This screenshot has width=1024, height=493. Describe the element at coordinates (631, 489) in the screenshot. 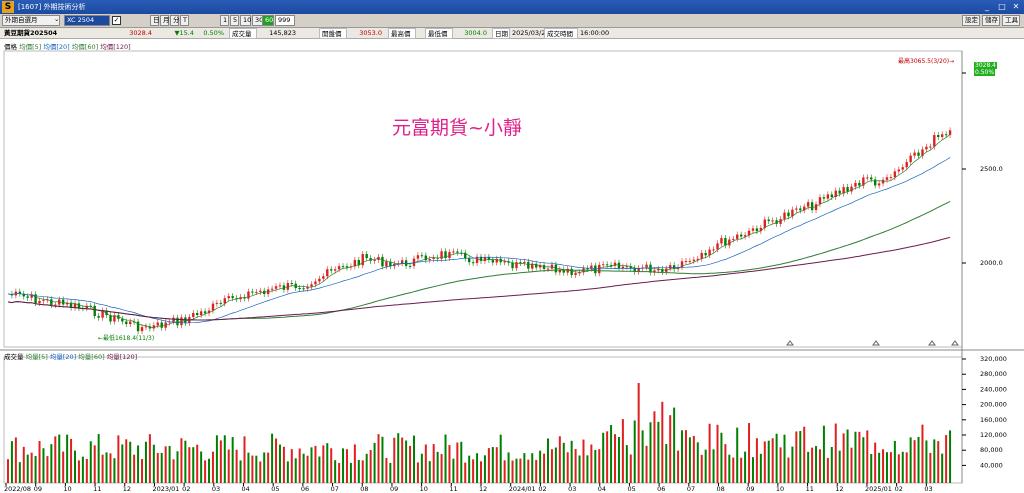

I see `x-axis-label: 05` at that location.